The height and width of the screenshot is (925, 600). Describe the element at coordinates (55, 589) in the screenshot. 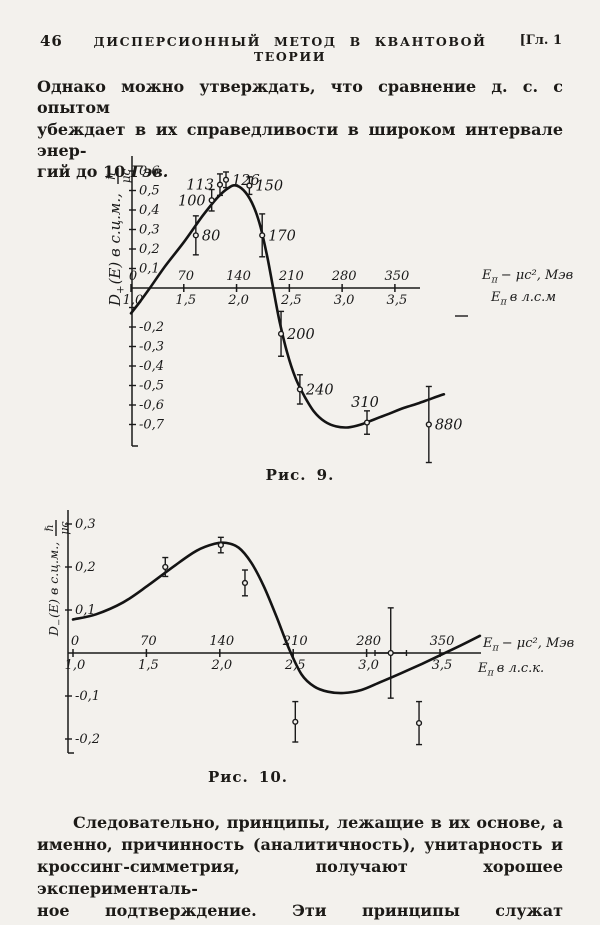

I see `svg-text: D−(E) в с.ц.м.,` at that location.